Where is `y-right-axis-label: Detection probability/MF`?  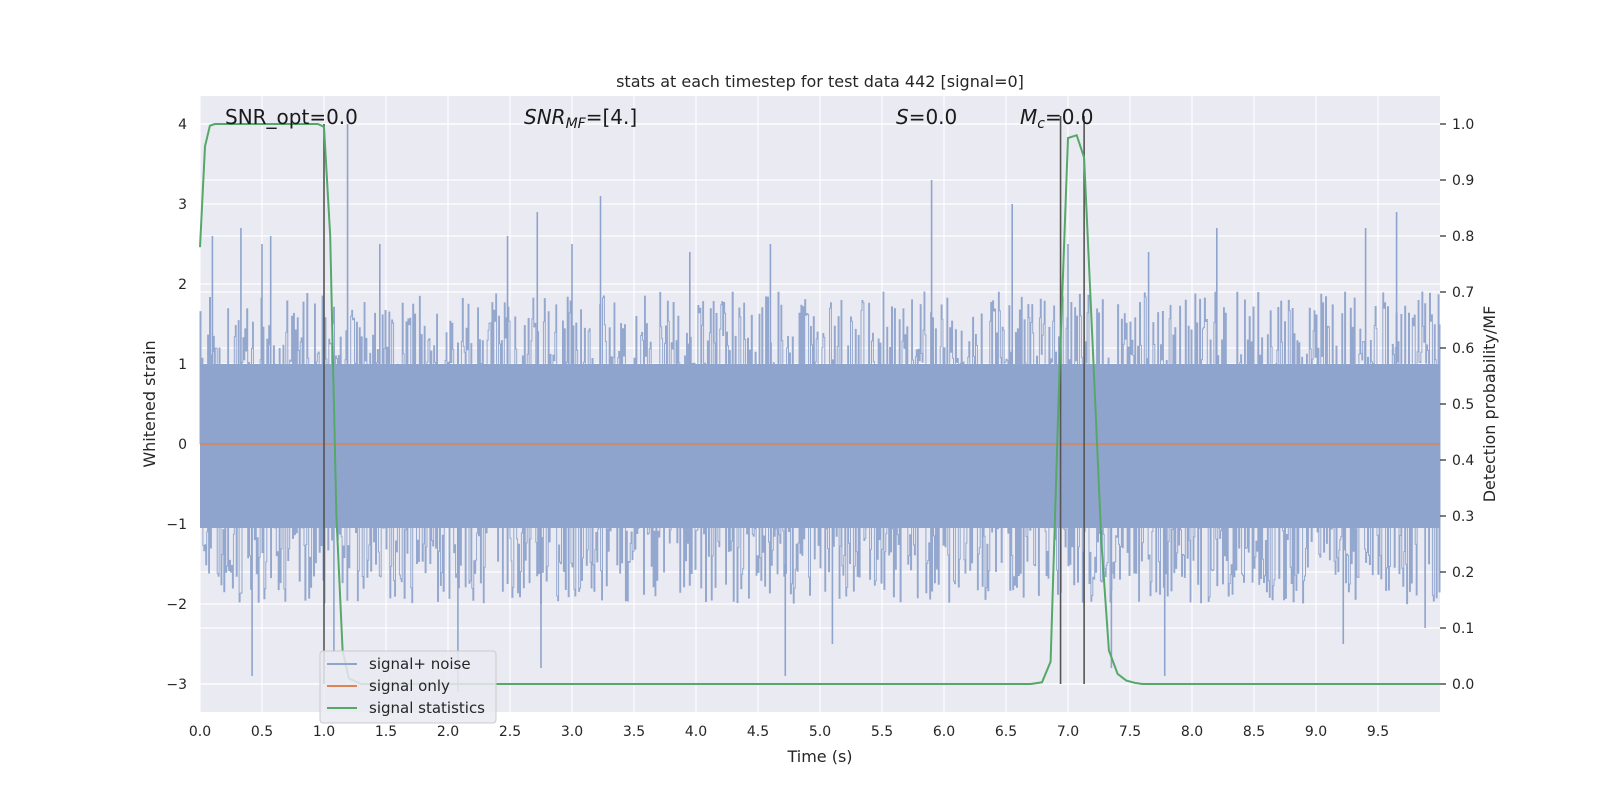 y-right-axis-label: Detection probability/MF is located at coordinates (1489, 404).